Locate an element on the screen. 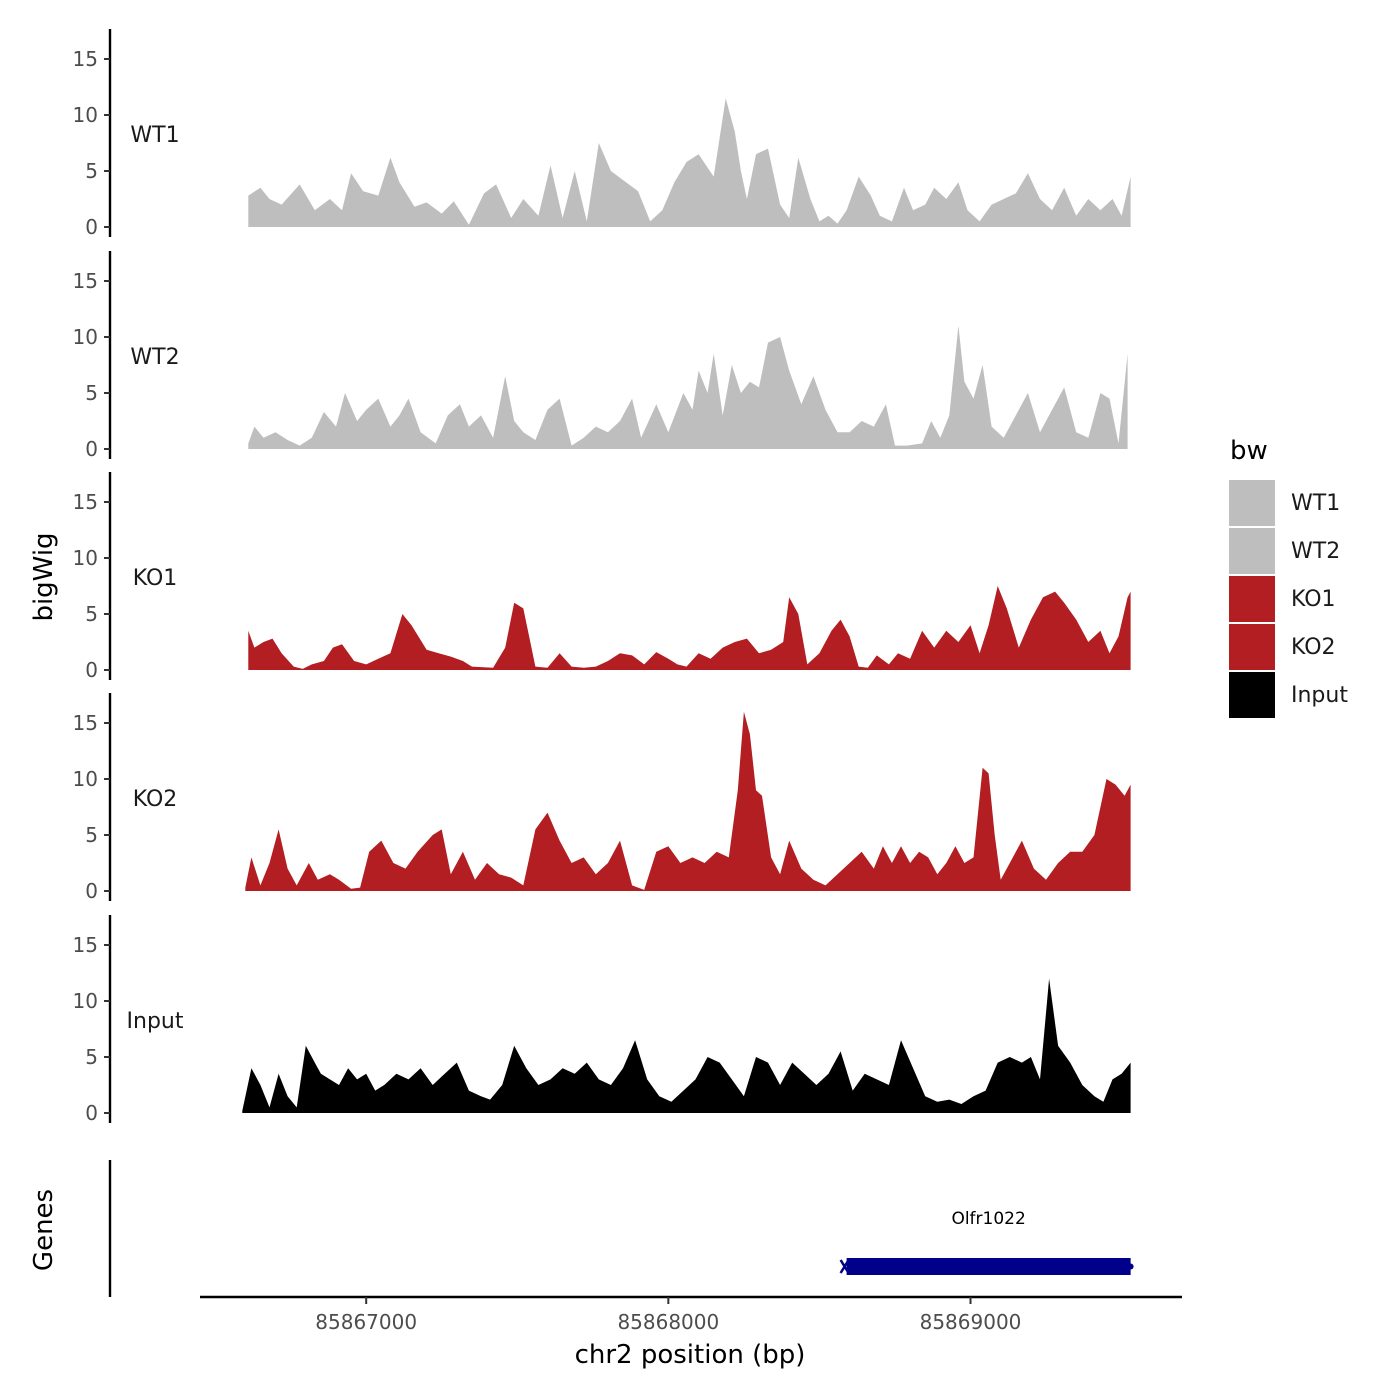  legend-items: WT1 WT2 KO1 KO2 Input is located at coordinates (1288, 599).